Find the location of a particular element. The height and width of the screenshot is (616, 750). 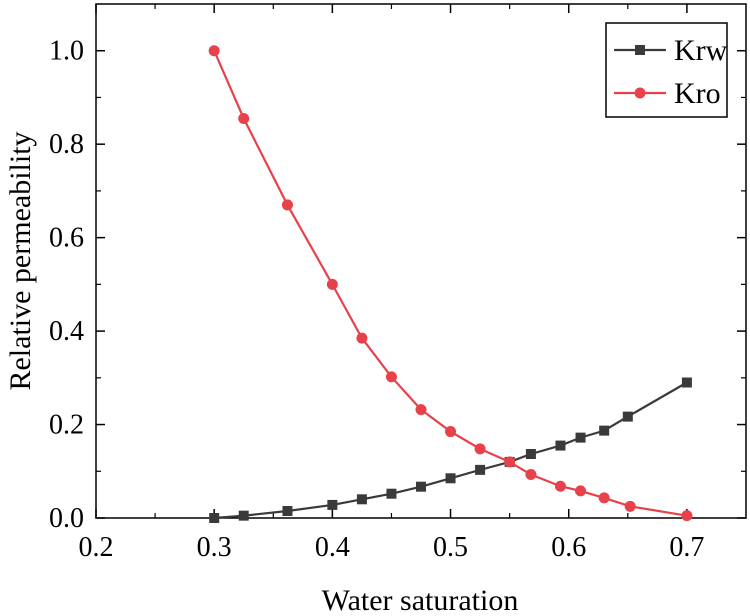

x-tick-label: 0.5 is located at coordinates (450, 547).